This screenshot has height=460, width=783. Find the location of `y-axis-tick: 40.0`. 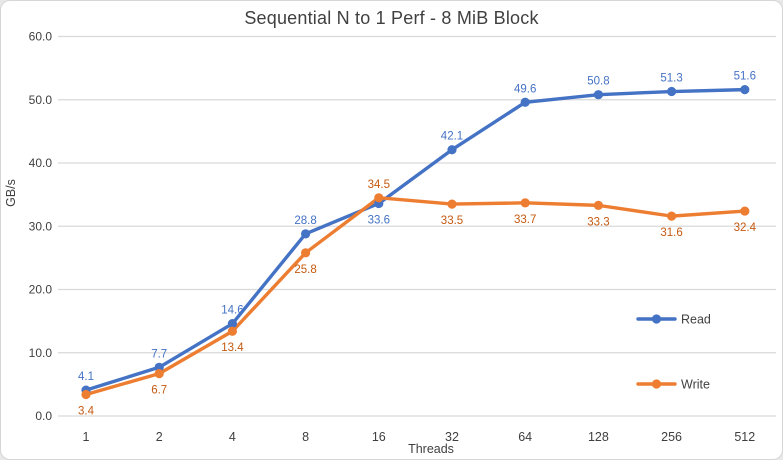

y-axis-tick: 40.0 is located at coordinates (41, 163).